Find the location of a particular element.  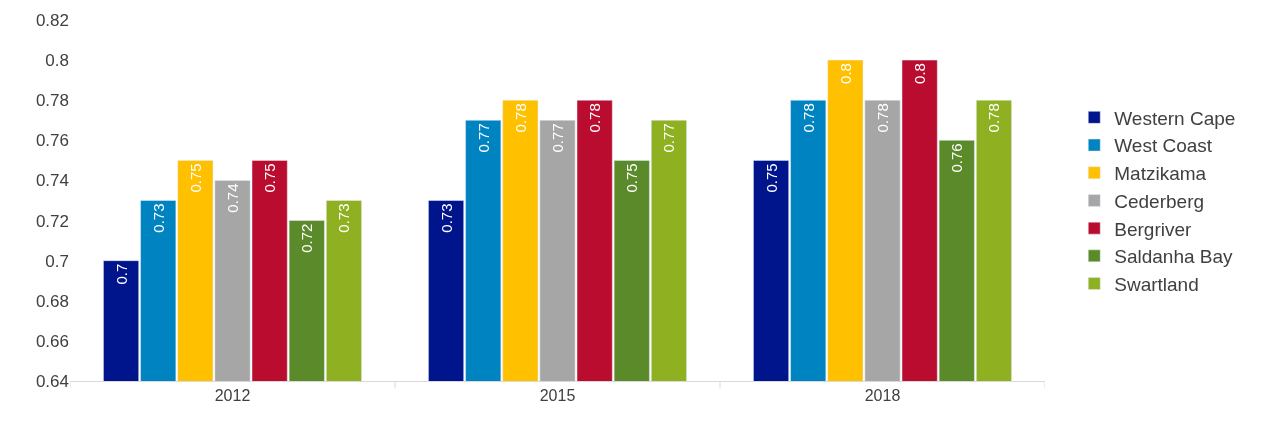

y-tick-label: 0.8 is located at coordinates (57, 61).